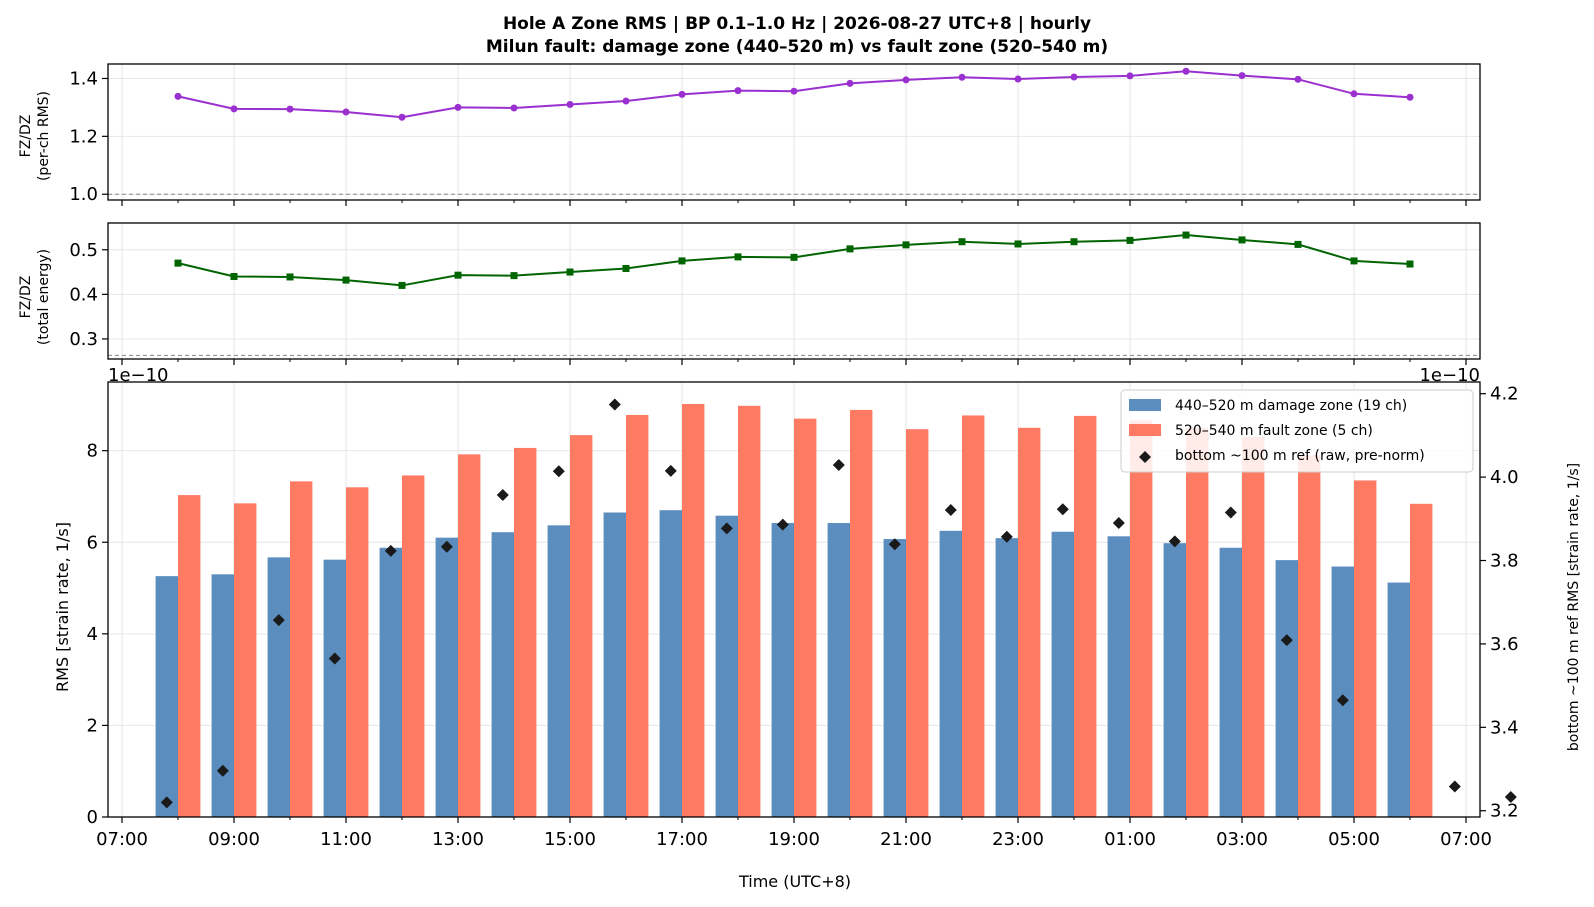 The image size is (1594, 907). I want to click on panel2-ylabel-line2: (total energy), so click(44, 297).